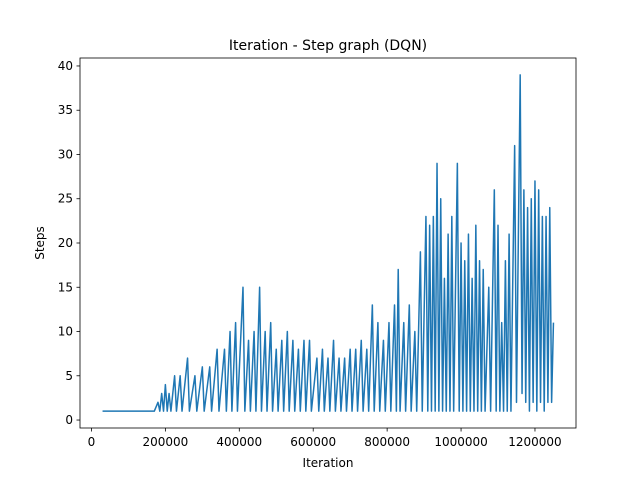  What do you see at coordinates (65, 110) in the screenshot?
I see `y-tick-label: 35` at bounding box center [65, 110].